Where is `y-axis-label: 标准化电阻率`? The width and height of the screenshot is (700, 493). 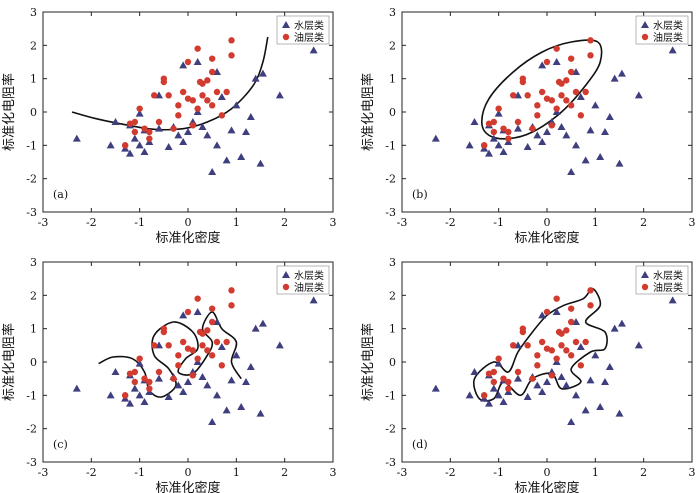
y-axis-label: 标准化电阻率 is located at coordinates (368, 112).